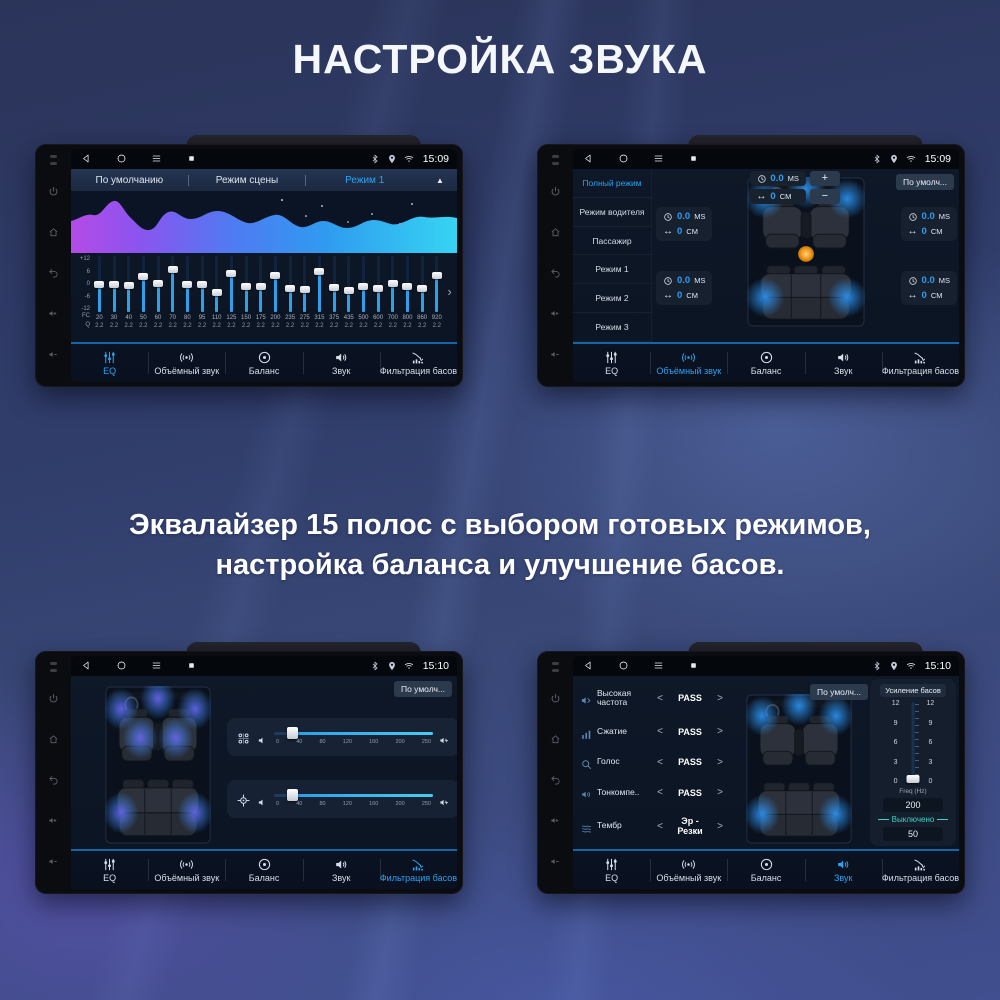 The height and width of the screenshot is (1000, 1000). I want to click on eq-band-40: 40 2.2, so click(128, 299).